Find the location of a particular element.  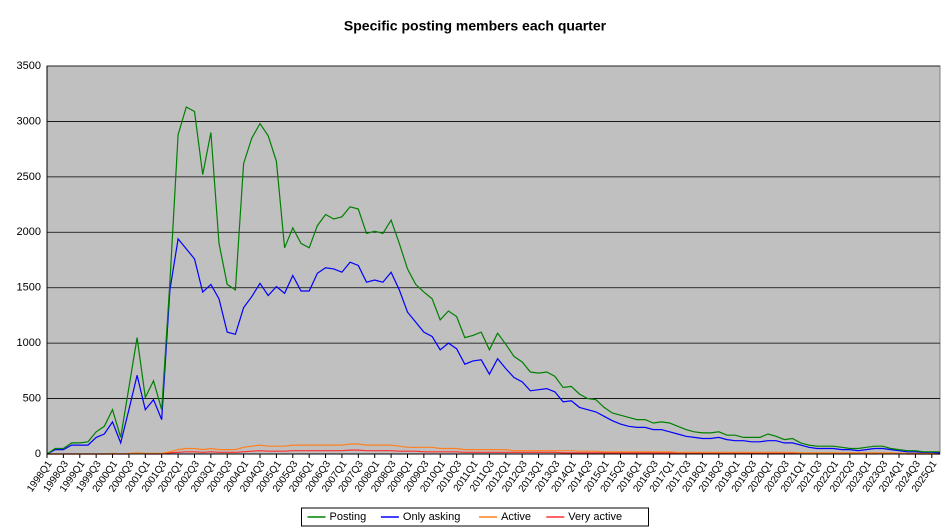

y-tick-label: 500 is located at coordinates (32, 398).